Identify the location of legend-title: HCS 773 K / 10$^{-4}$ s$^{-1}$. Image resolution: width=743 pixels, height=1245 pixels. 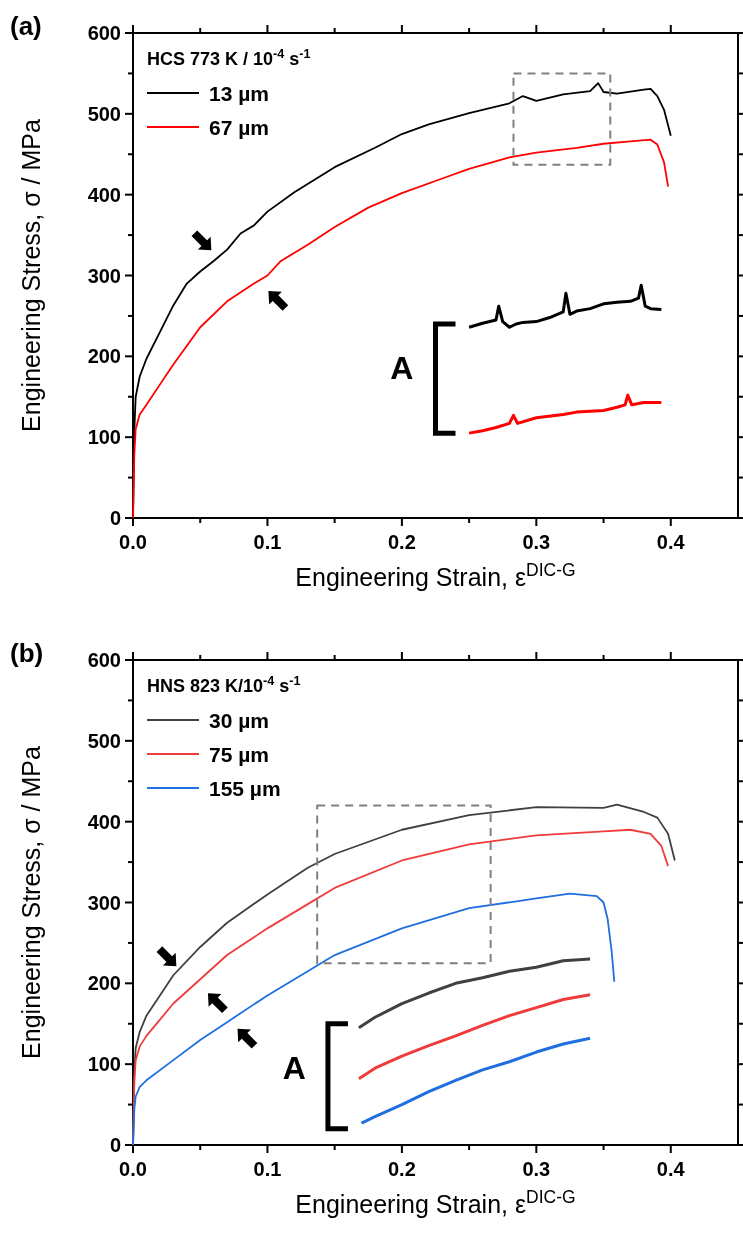
(229, 58).